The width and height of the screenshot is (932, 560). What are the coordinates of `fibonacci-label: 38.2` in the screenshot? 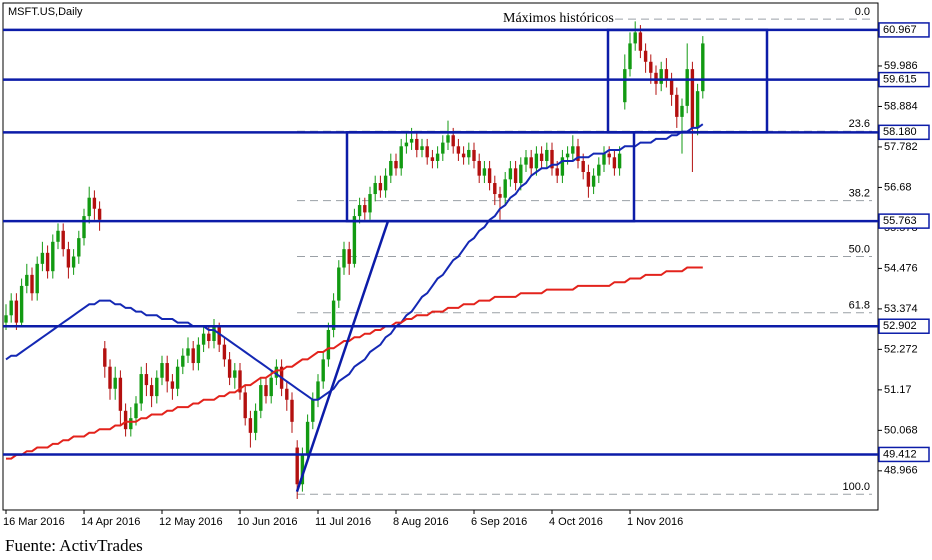 It's located at (859, 194).